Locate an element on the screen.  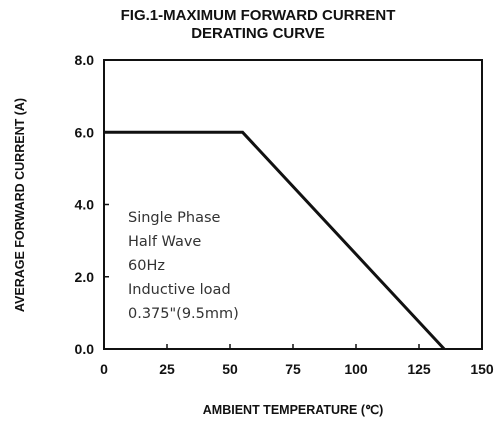
y-tick-label: 8.0 is located at coordinates (85, 60).